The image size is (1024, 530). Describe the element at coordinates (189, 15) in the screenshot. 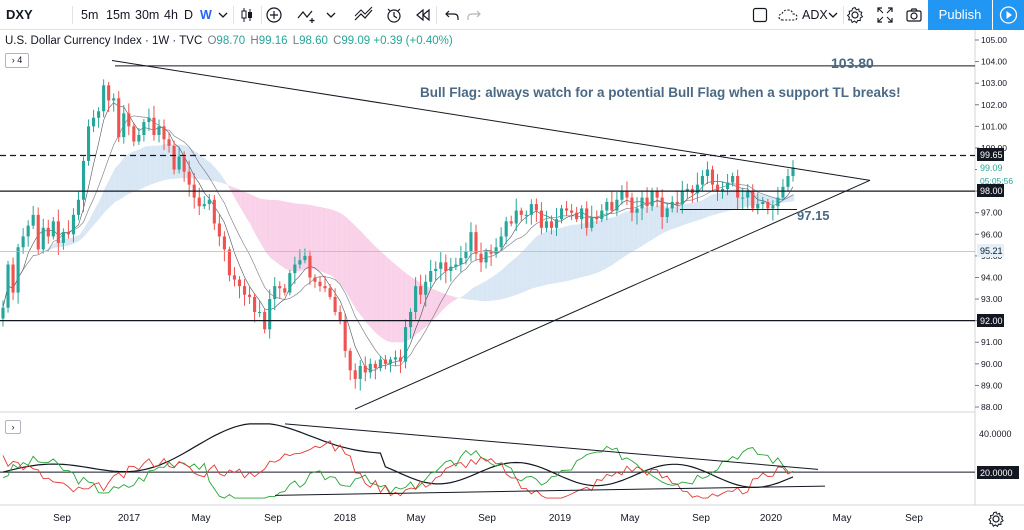

I see `interval-d: D` at that location.